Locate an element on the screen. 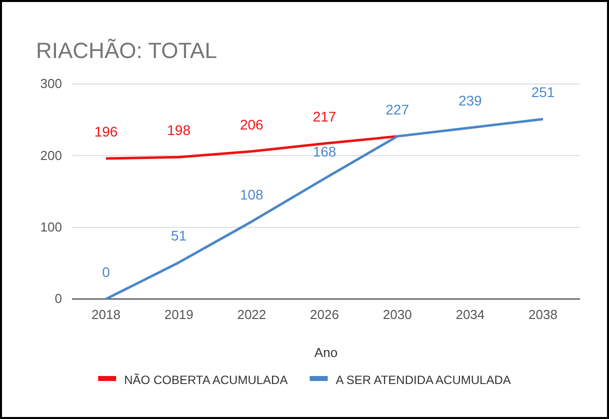  data-label: 251 is located at coordinates (543, 92).